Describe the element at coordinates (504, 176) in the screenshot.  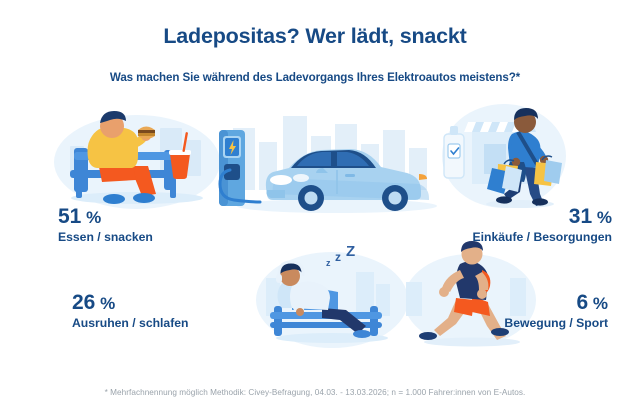
I see `shopping-bags-left` at that location.